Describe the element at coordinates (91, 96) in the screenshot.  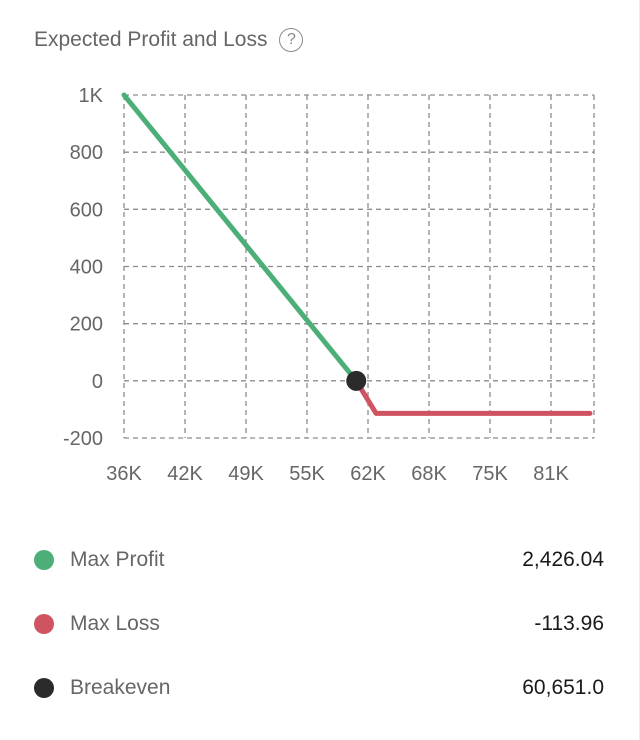
I see `y-tick-label: 1K` at that location.